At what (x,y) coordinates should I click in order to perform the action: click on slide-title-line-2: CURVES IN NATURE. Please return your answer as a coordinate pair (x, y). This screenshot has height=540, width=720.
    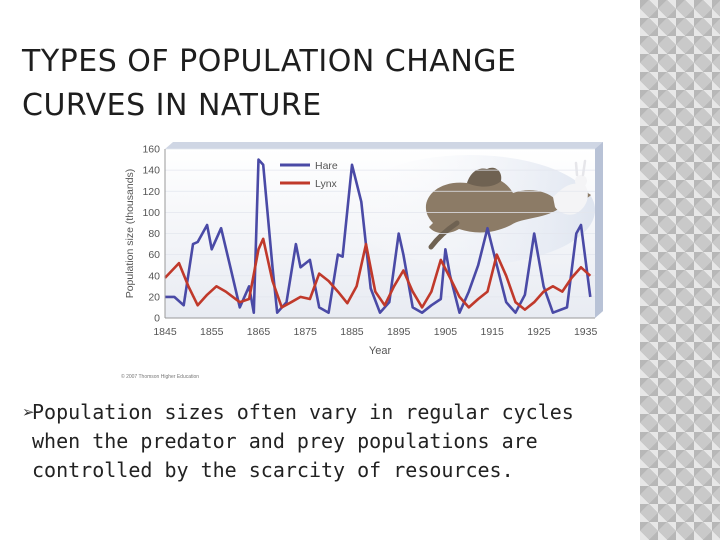
    Looking at the image, I should click on (172, 105).